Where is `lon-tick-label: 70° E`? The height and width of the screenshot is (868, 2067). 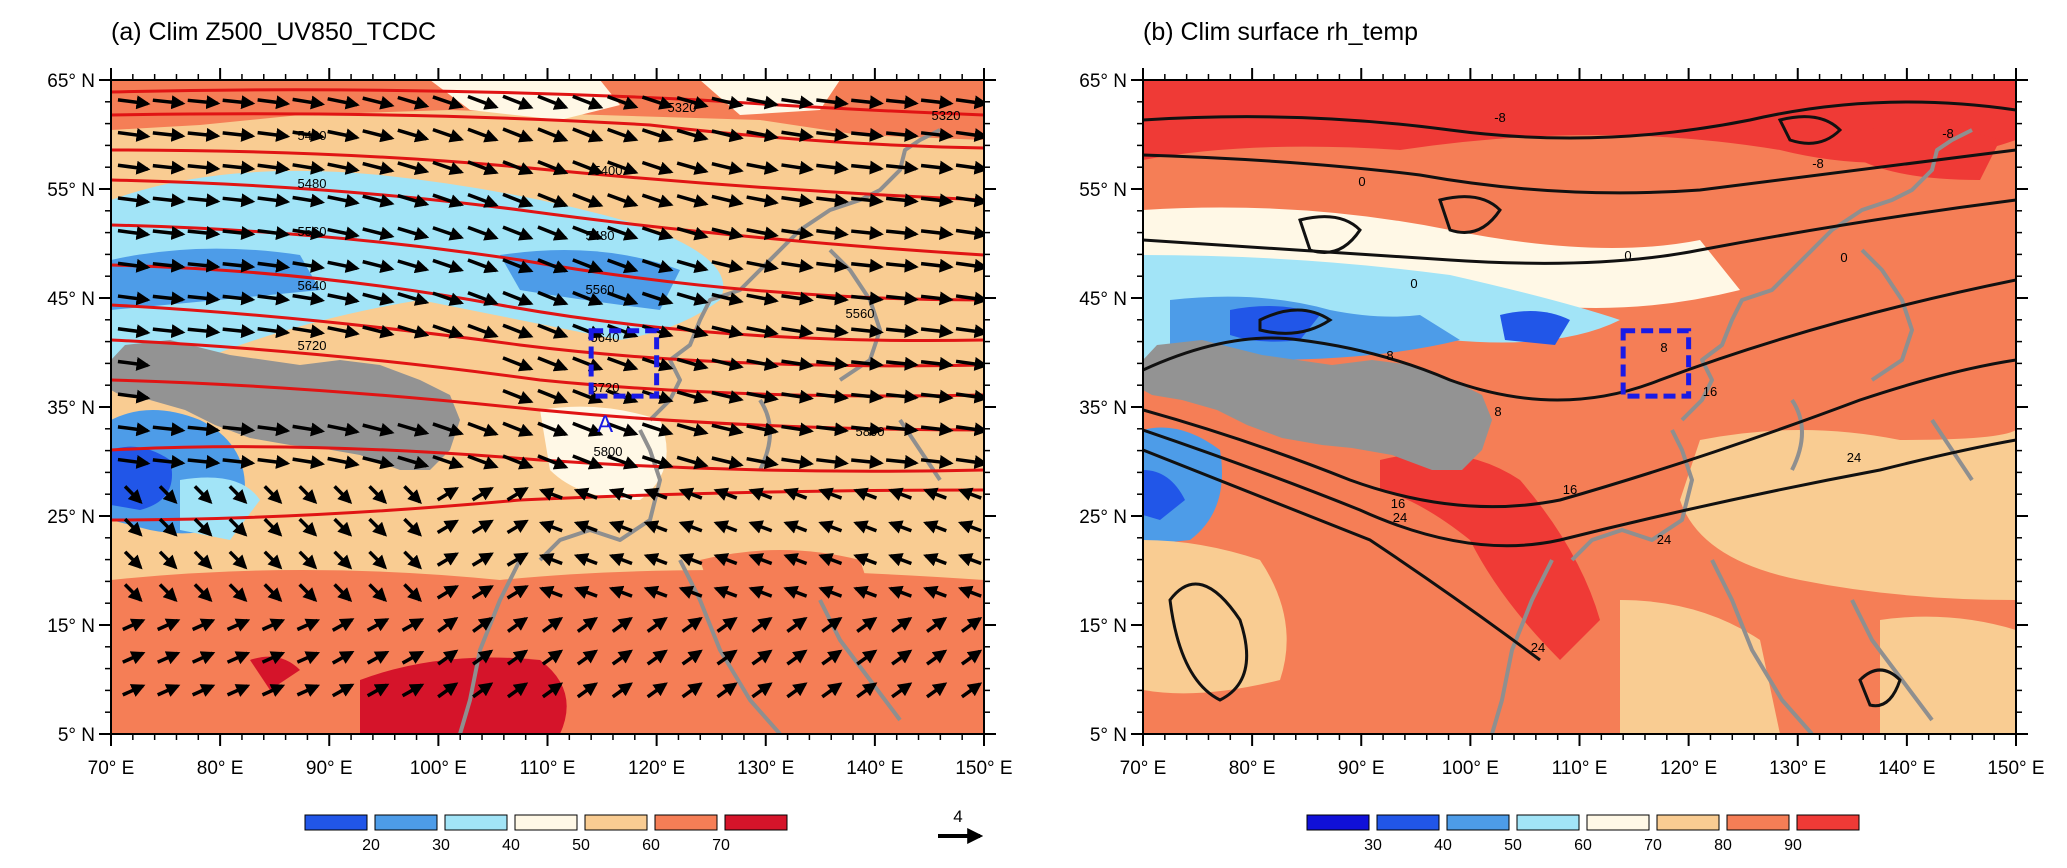
lon-tick-label: 70° E is located at coordinates (111, 768).